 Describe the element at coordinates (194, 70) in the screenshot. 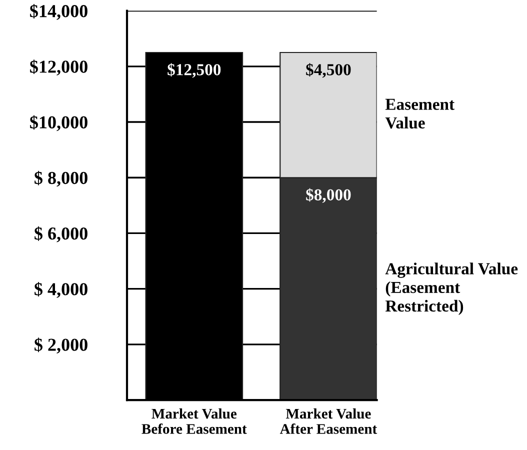

I see `data-label: $12,500` at that location.